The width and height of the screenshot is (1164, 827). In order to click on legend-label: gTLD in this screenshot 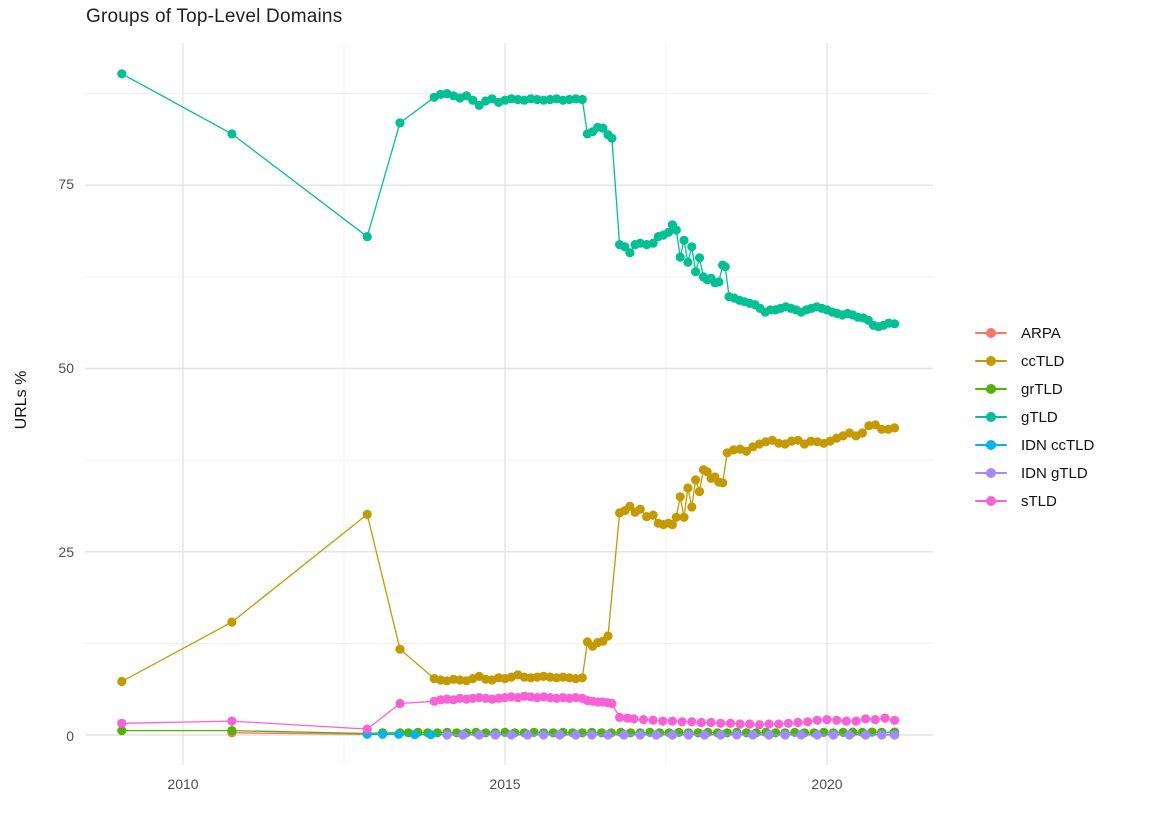, I will do `click(1039, 417)`.